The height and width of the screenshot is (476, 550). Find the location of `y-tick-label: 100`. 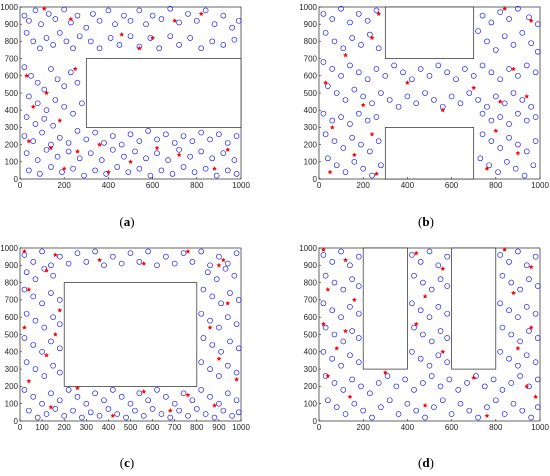

y-tick-label: 100 is located at coordinates (311, 404).